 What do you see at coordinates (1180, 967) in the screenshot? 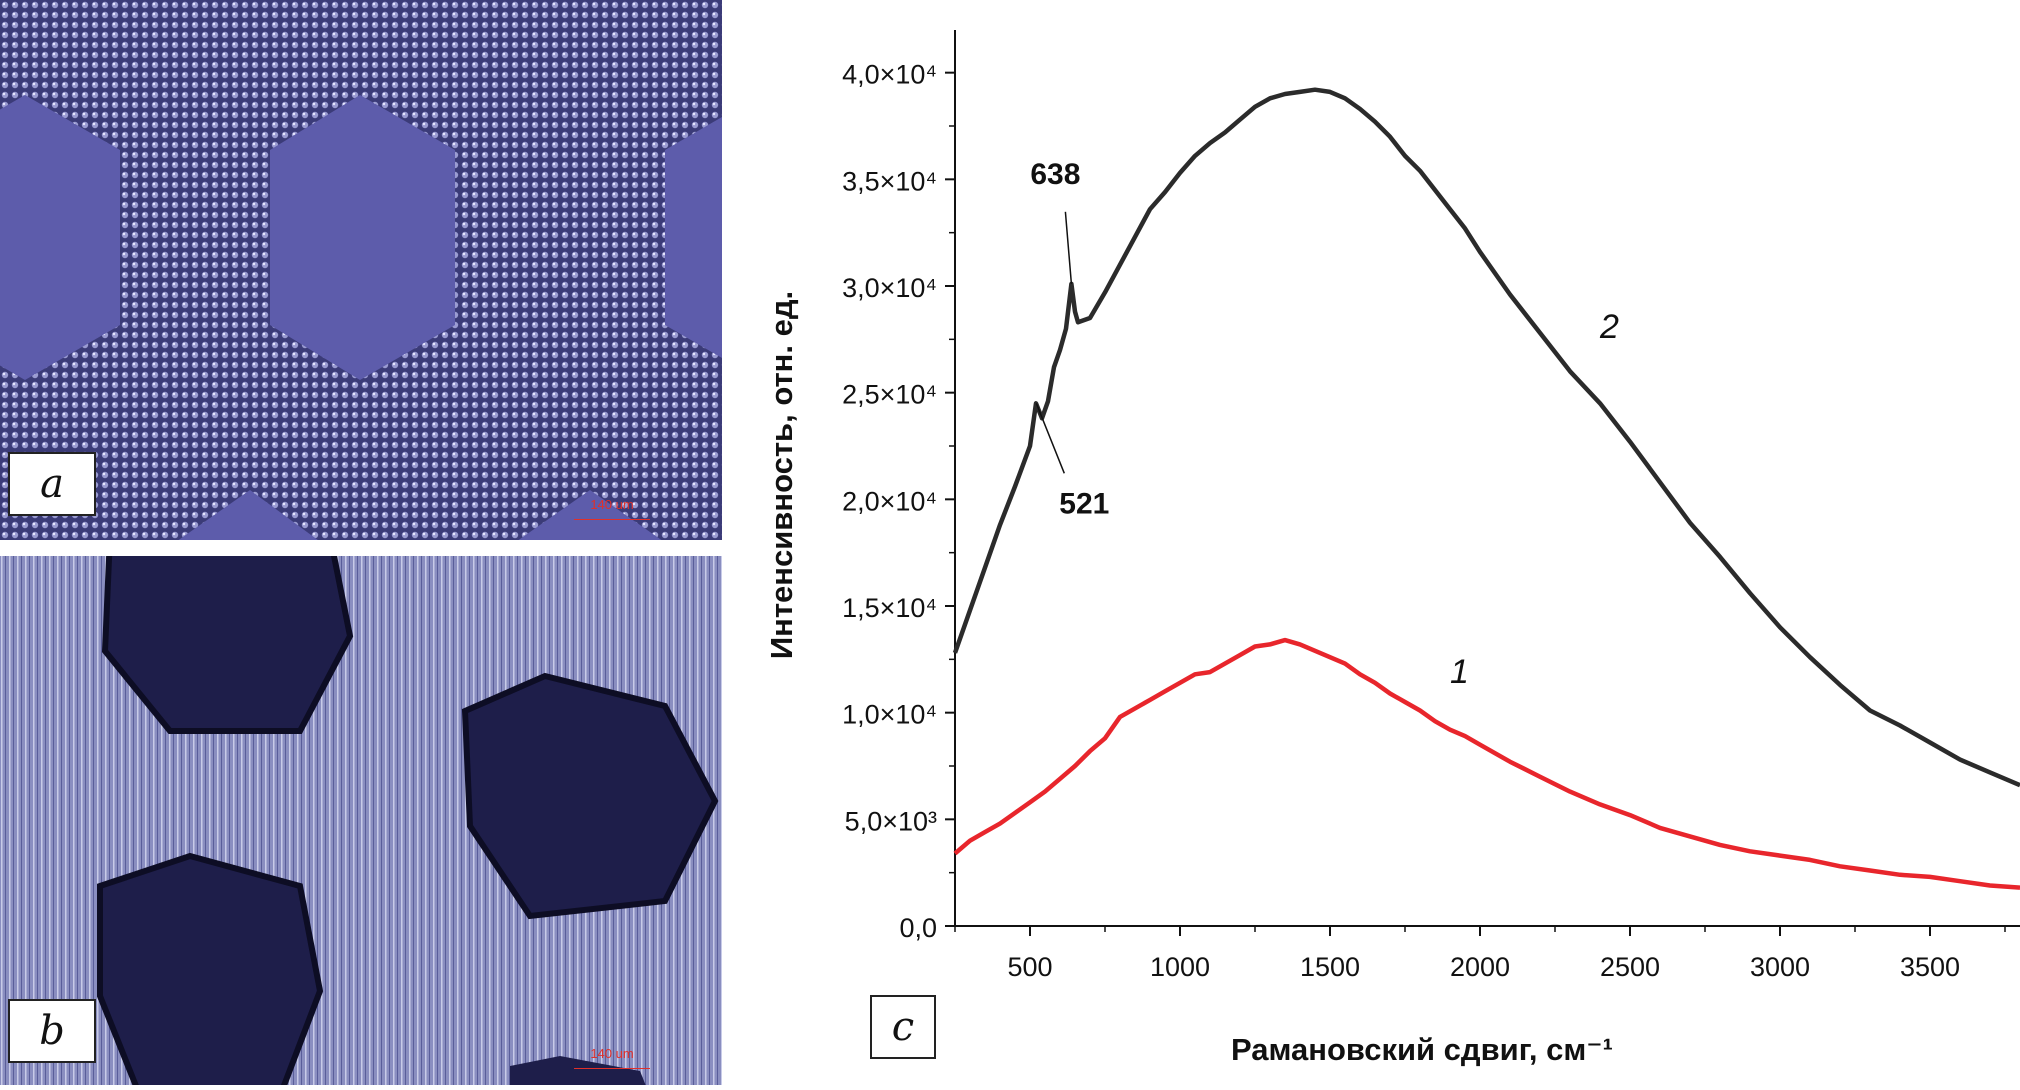
I see `x-tick-label: 1000` at bounding box center [1180, 967].